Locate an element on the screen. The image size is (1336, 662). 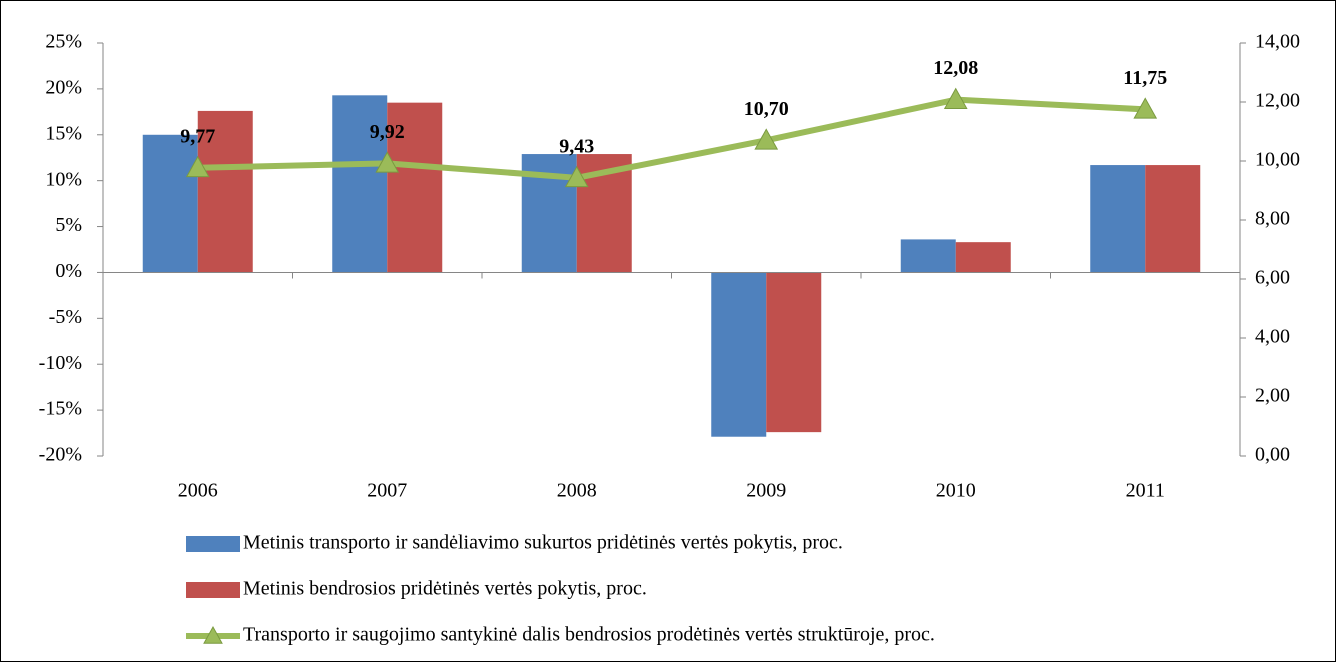
x-tick-label: 2006 is located at coordinates (198, 491).